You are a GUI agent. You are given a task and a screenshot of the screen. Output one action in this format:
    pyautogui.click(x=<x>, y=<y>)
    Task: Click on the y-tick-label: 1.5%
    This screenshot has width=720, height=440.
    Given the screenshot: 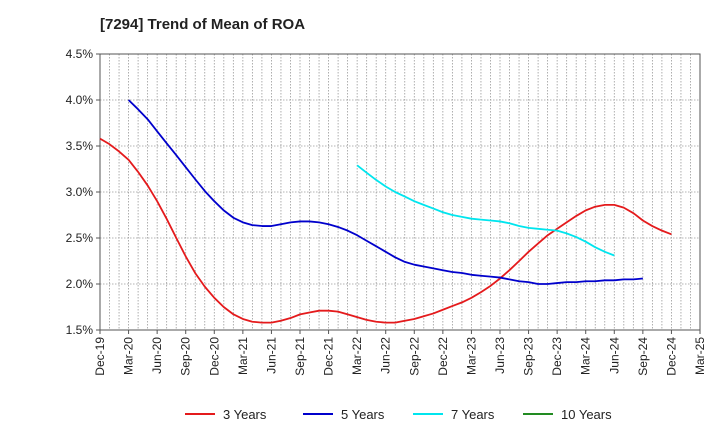 What is the action you would take?
    pyautogui.click(x=80, y=330)
    